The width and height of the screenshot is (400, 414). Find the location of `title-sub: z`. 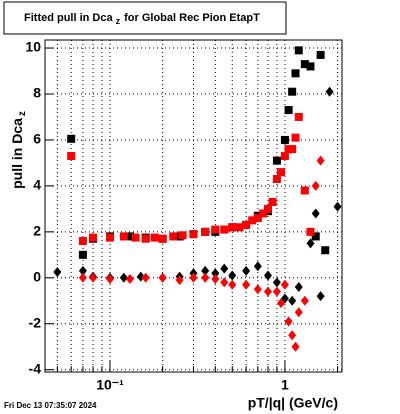

title-sub: z is located at coordinates (118, 21).